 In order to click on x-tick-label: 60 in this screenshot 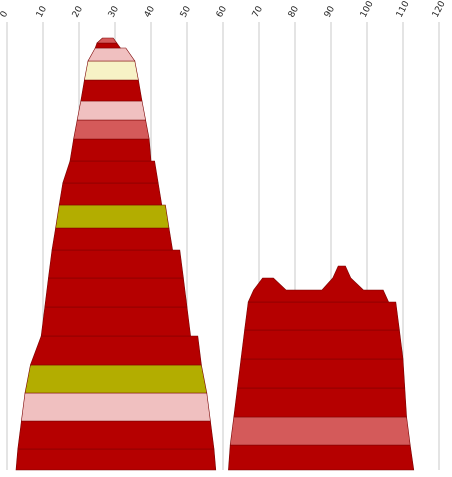, I will do `click(222, 11)`.